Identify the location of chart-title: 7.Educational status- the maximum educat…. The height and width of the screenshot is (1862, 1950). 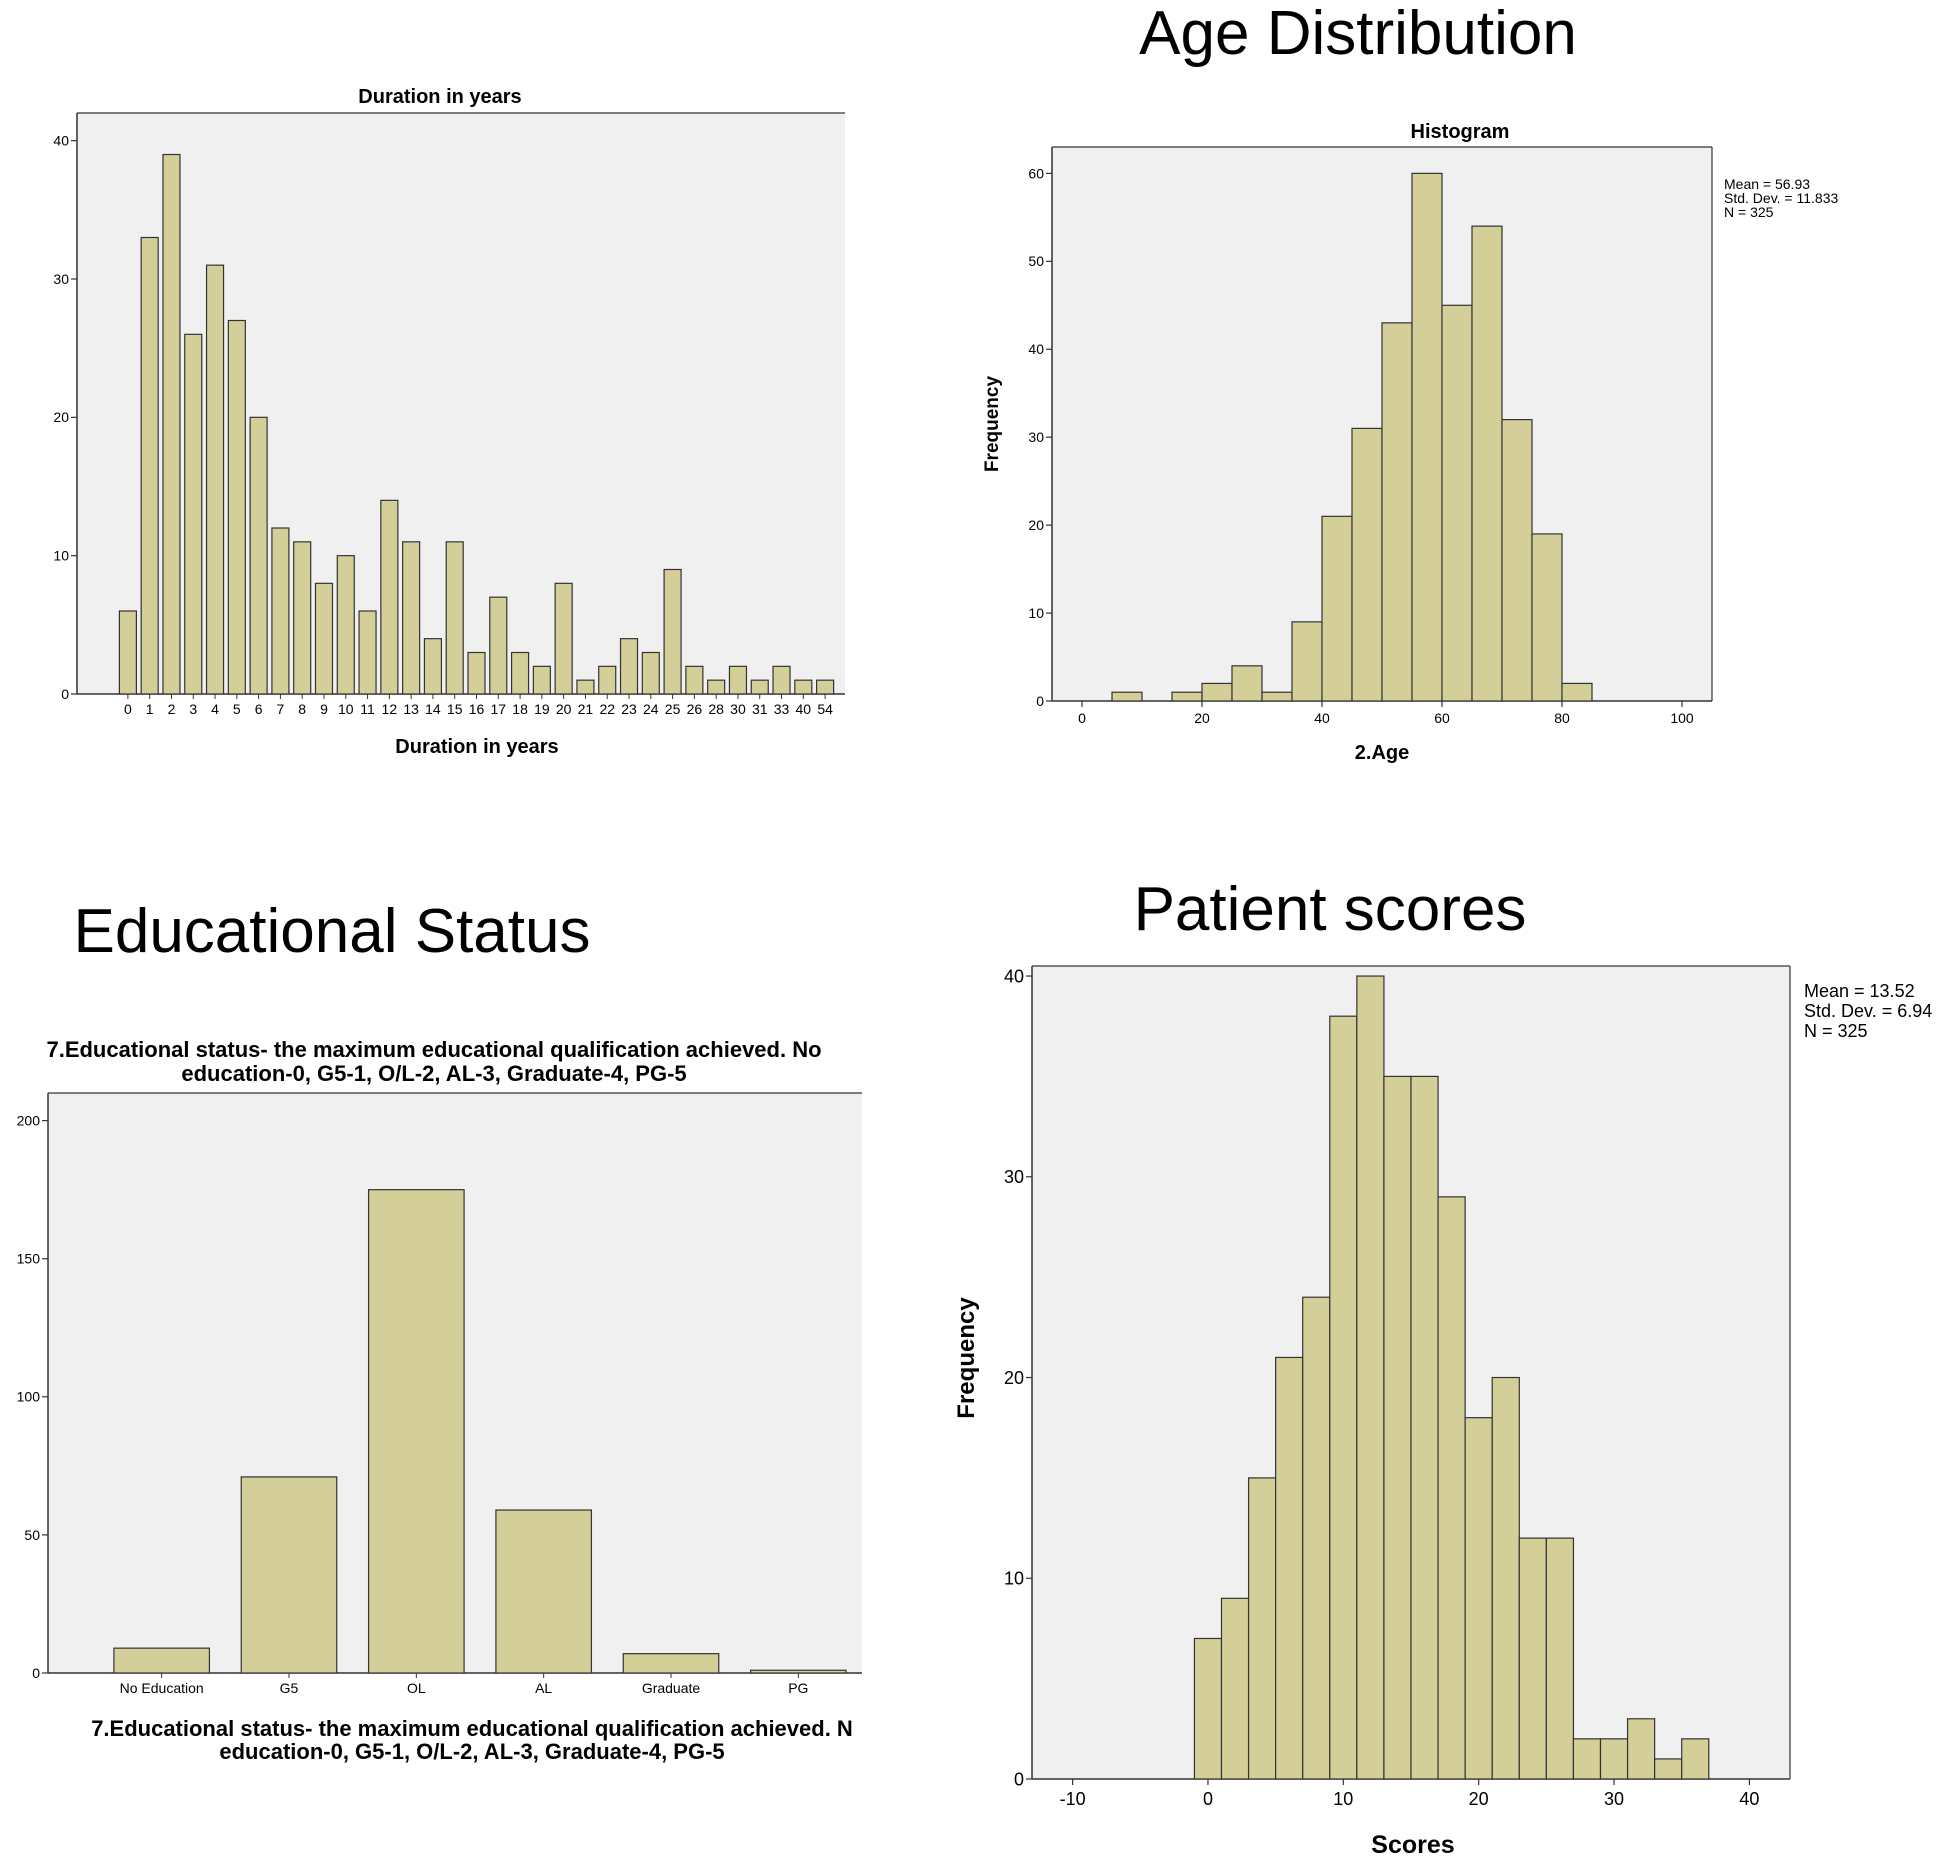
(433, 1061).